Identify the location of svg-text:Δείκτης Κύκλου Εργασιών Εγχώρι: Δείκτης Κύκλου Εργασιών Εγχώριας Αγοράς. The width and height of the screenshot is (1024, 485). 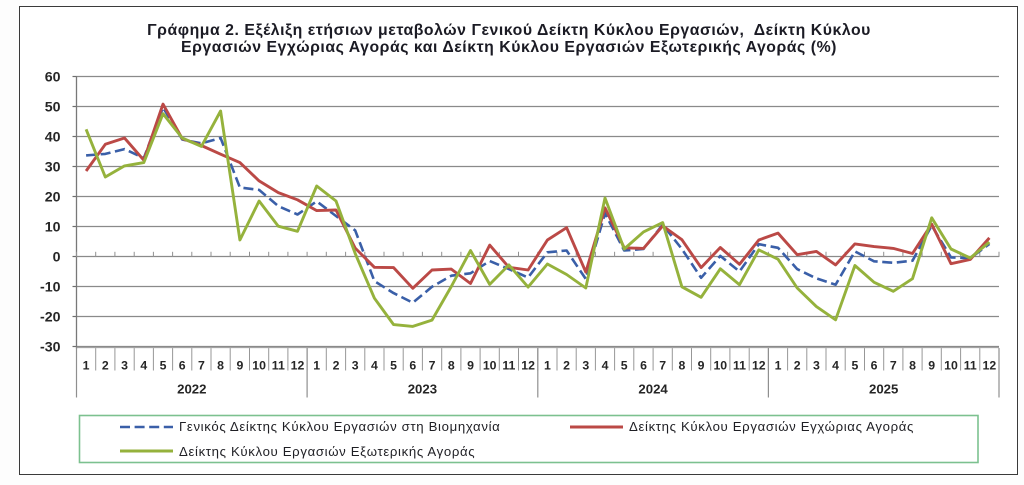
(771, 426).